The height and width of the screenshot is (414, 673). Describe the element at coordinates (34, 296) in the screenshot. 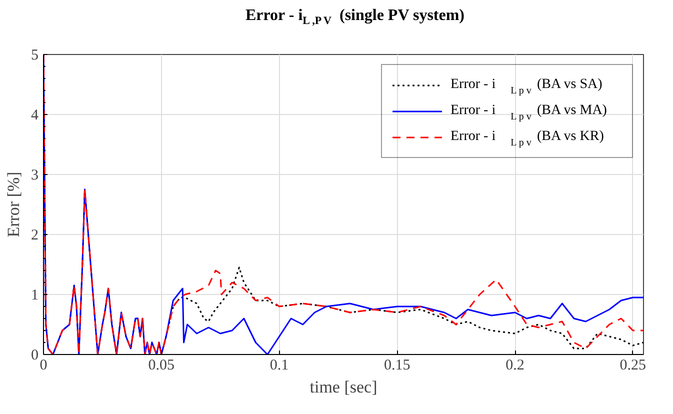

I see `y-tick-label: 1` at that location.